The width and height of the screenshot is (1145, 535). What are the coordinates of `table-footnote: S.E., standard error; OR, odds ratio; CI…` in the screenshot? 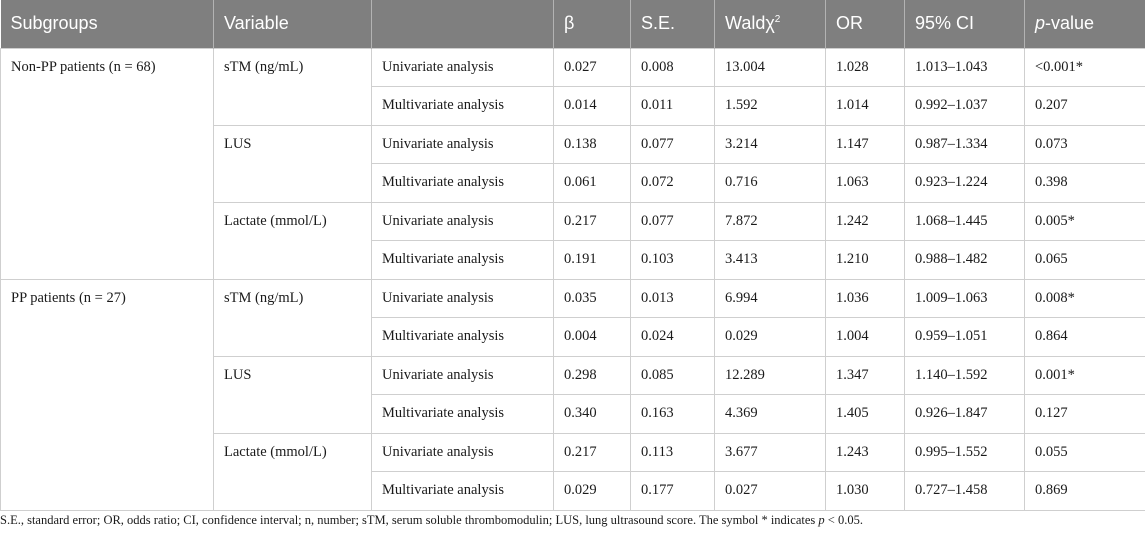 It's located at (572, 520).